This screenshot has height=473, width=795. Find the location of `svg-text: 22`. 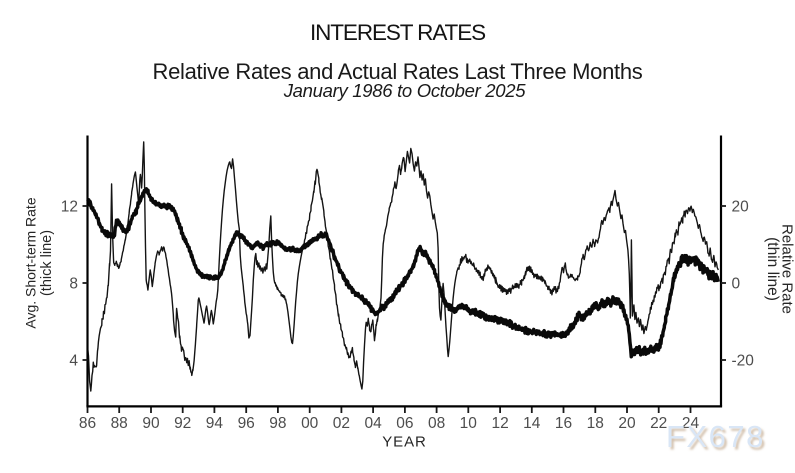

svg-text: 22 is located at coordinates (658, 423).